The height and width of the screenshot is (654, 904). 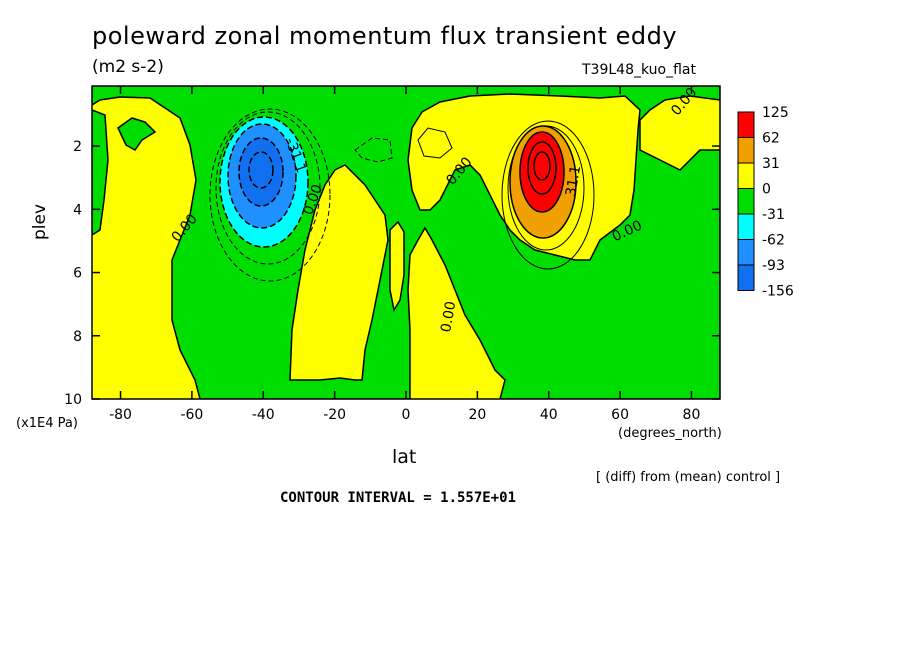 What do you see at coordinates (373, 150) in the screenshot?
I see `dashed-loop-center` at bounding box center [373, 150].